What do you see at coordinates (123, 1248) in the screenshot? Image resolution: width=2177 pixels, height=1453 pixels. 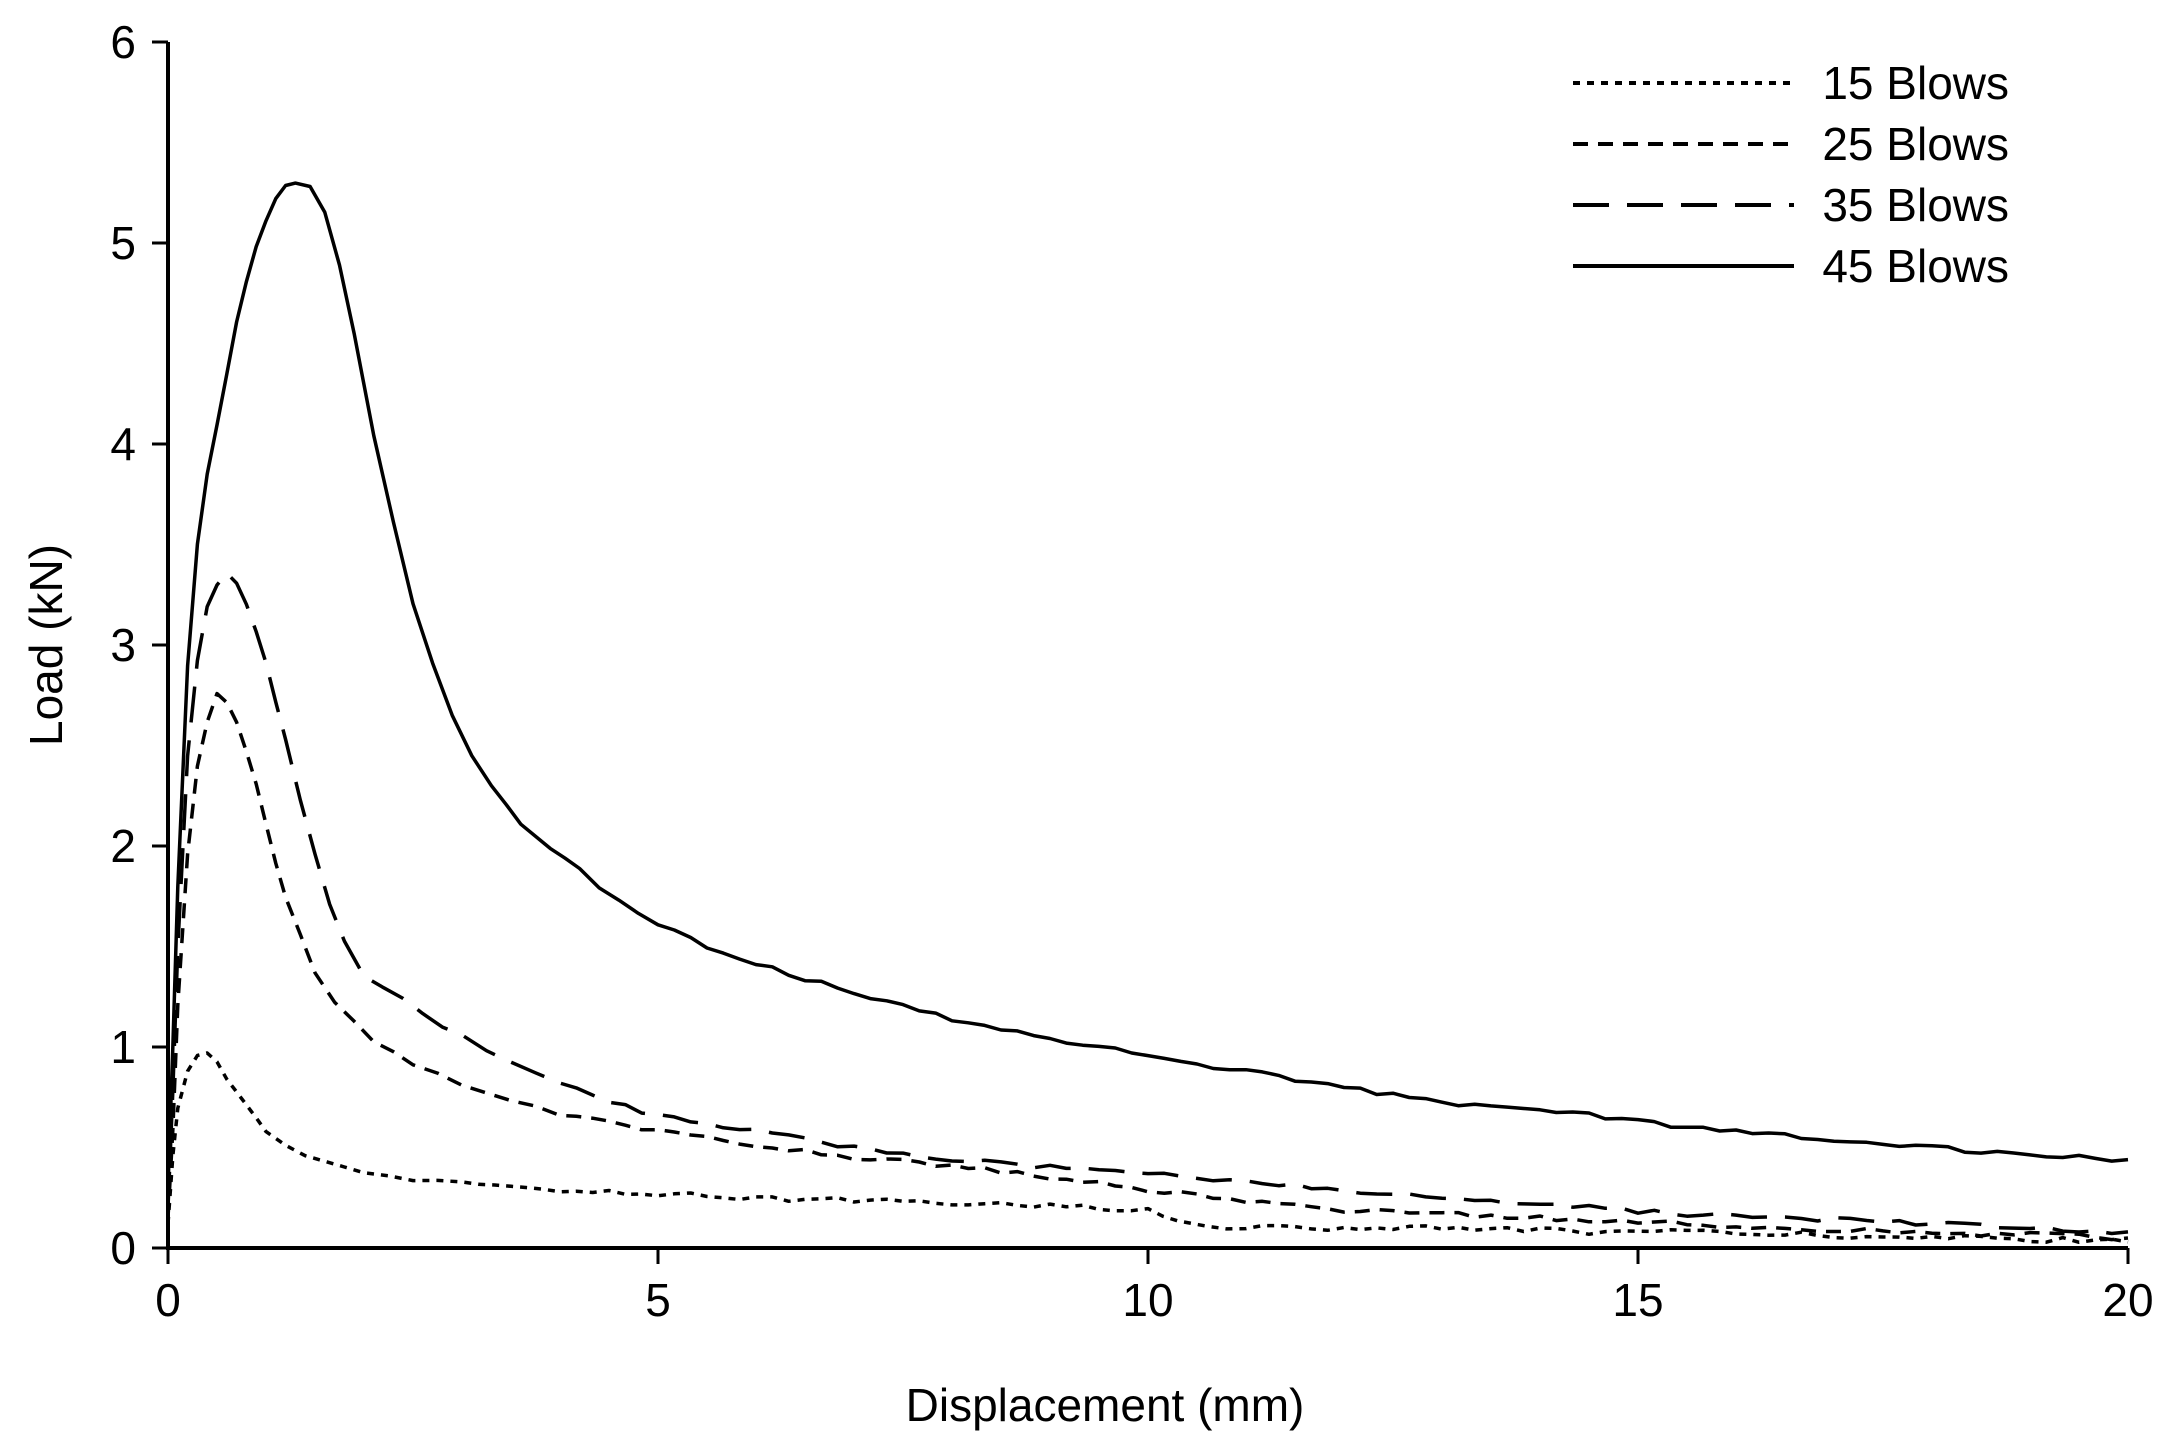 I see `y-tick-label: 0` at bounding box center [123, 1248].